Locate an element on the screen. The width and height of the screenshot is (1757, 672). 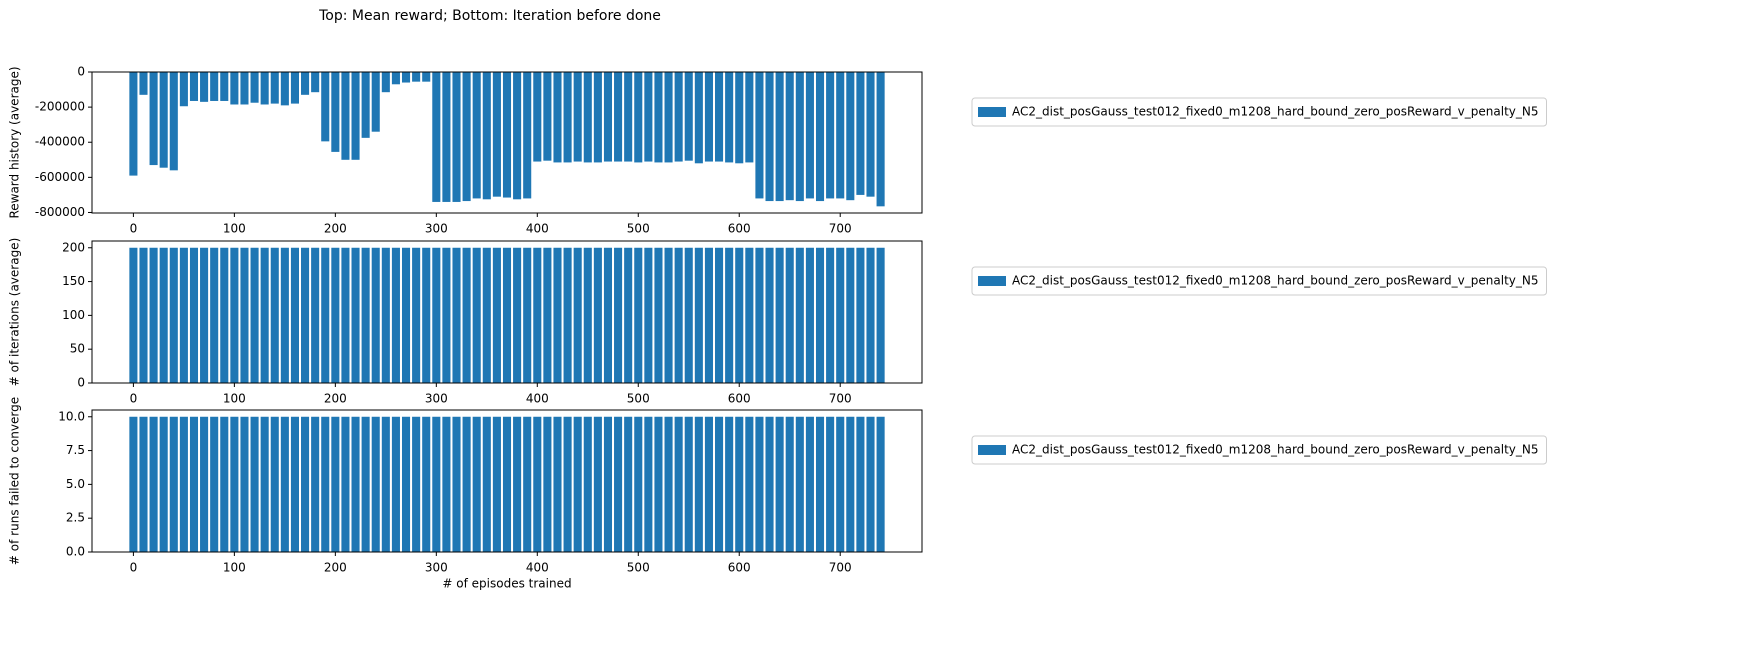
legend-swatch is located at coordinates (992, 450).